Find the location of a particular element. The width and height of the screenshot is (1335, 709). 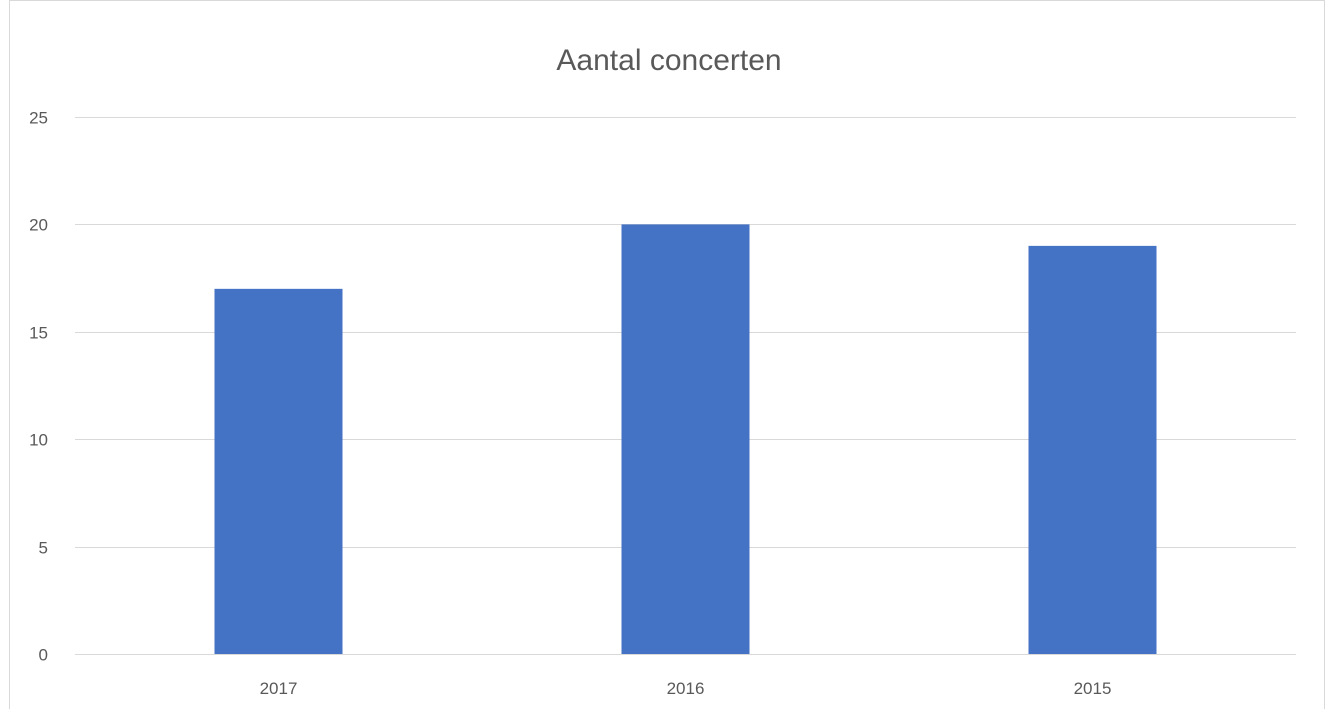

y-axis-ticks: 0 5 10 15 20 25 is located at coordinates (38, 387).